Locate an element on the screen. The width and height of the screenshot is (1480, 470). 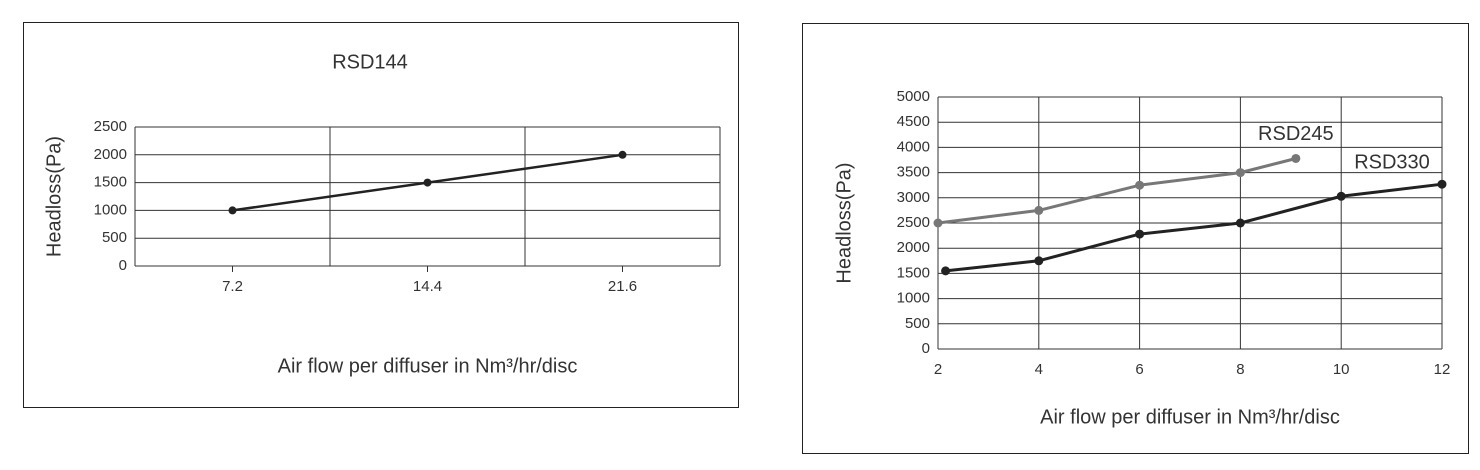
y-tick-label: 4500 is located at coordinates (913, 121).